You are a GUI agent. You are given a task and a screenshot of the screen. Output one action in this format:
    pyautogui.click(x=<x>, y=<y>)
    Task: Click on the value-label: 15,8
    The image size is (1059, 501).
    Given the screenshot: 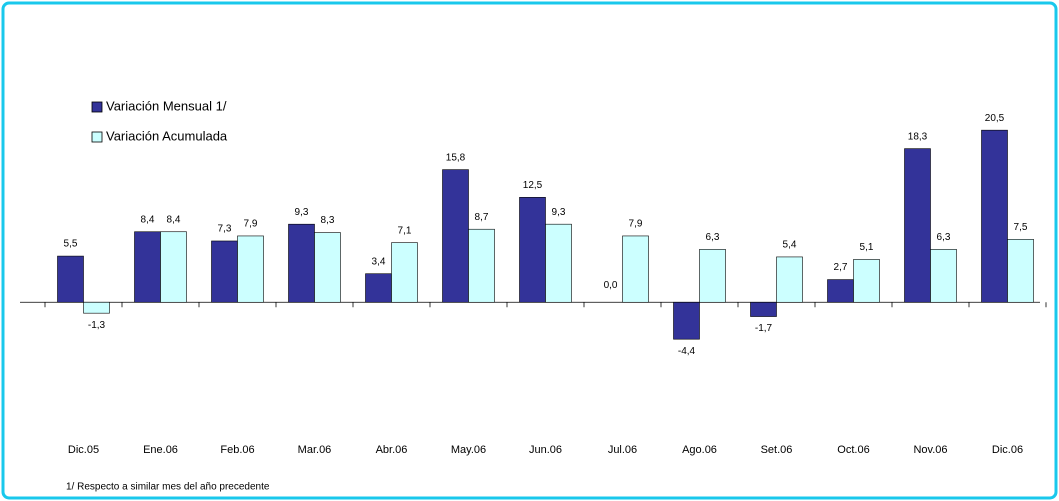 What is the action you would take?
    pyautogui.click(x=456, y=157)
    